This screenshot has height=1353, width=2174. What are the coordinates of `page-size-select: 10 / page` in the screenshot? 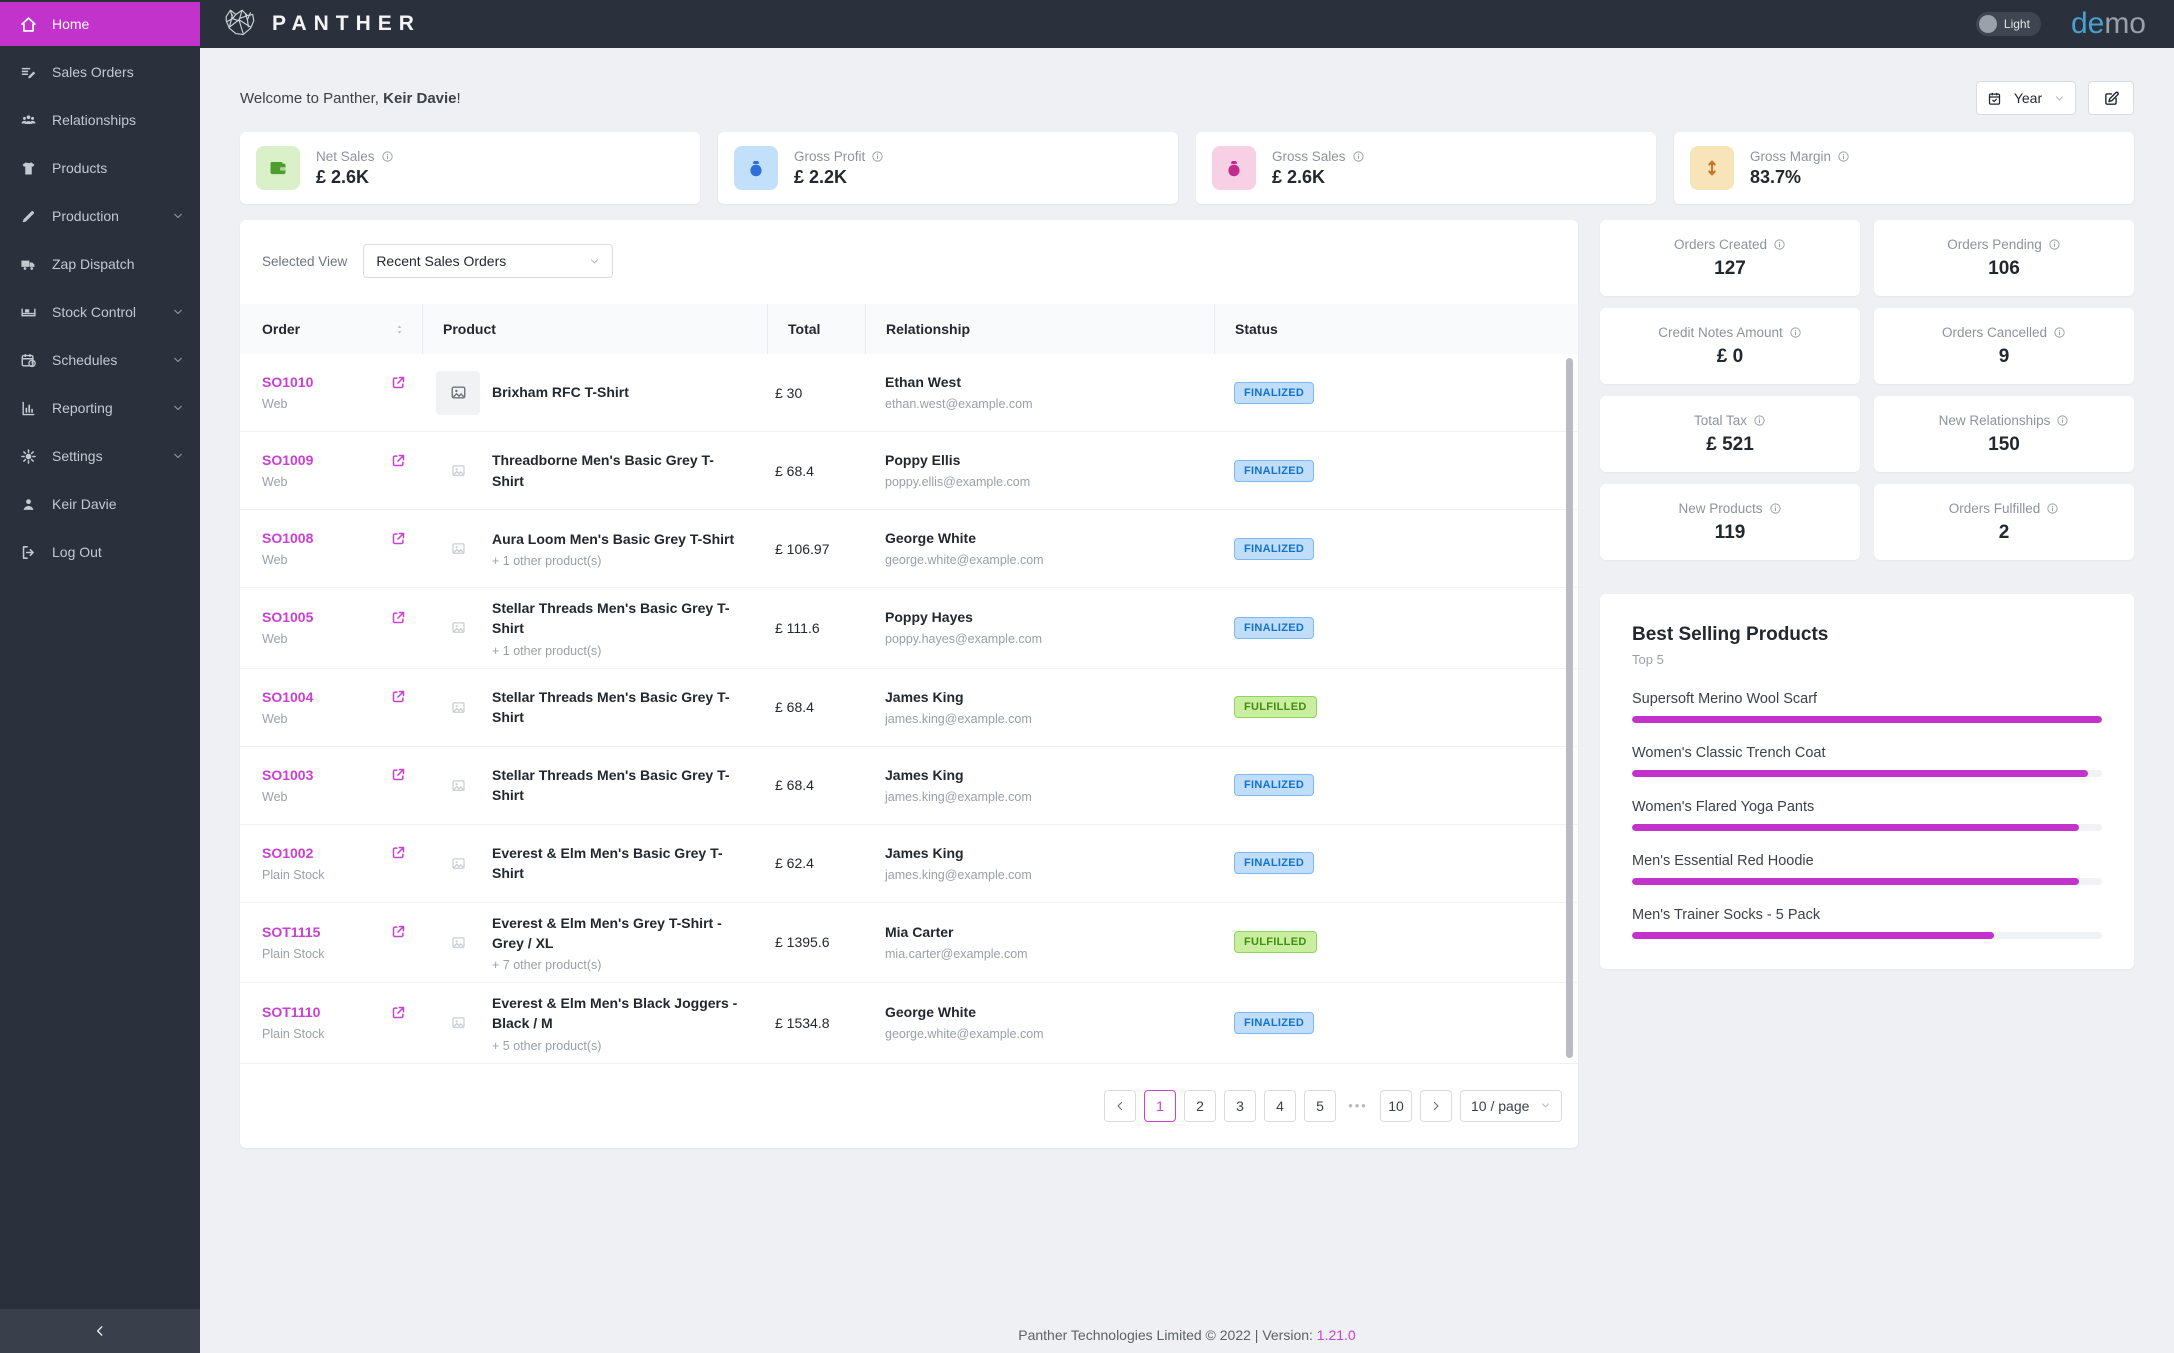 It's located at (1511, 1105).